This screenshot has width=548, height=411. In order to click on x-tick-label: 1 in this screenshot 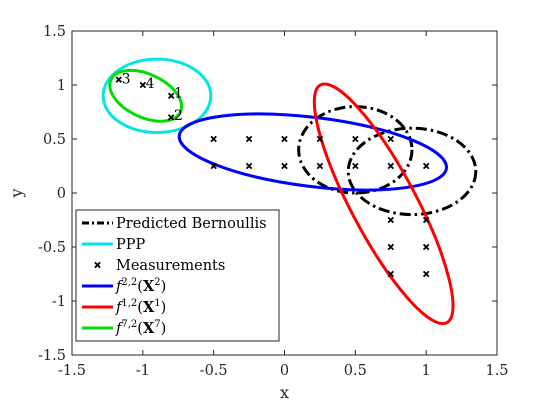, I will do `click(426, 371)`.